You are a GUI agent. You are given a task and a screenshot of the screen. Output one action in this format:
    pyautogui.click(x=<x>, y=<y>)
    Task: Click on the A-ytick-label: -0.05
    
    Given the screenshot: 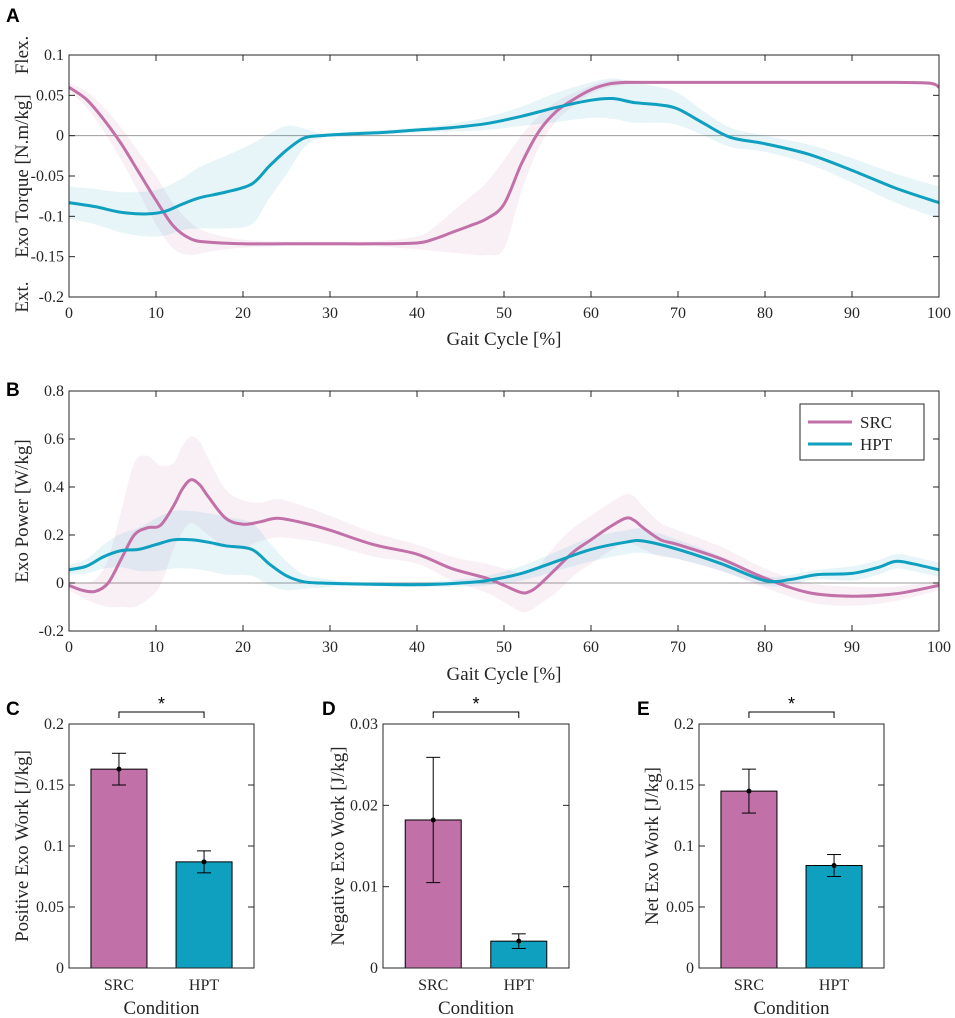 What is the action you would take?
    pyautogui.click(x=47, y=176)
    